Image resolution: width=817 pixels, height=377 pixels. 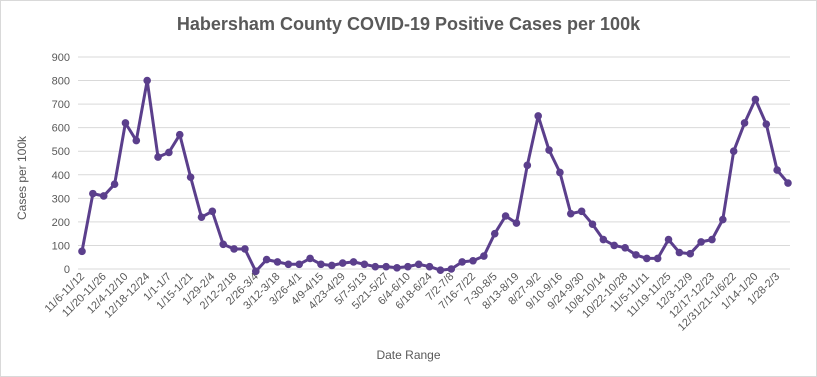 What do you see at coordinates (61, 246) in the screenshot?
I see `y-tick-label: 100` at bounding box center [61, 246].